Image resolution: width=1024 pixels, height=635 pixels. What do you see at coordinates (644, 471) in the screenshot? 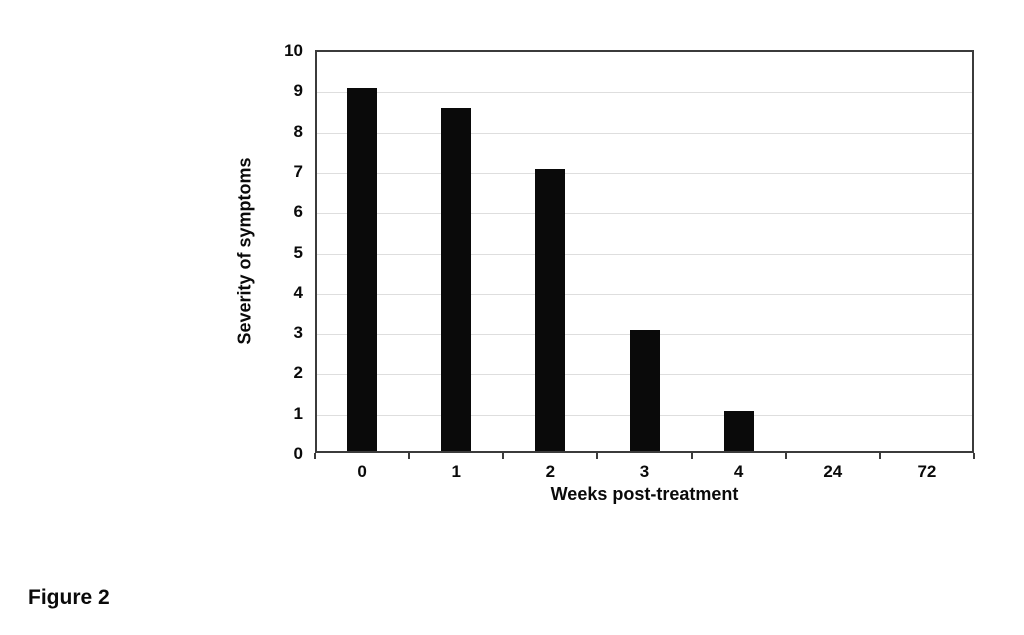
I see `x-tick-label: 3` at bounding box center [644, 471].